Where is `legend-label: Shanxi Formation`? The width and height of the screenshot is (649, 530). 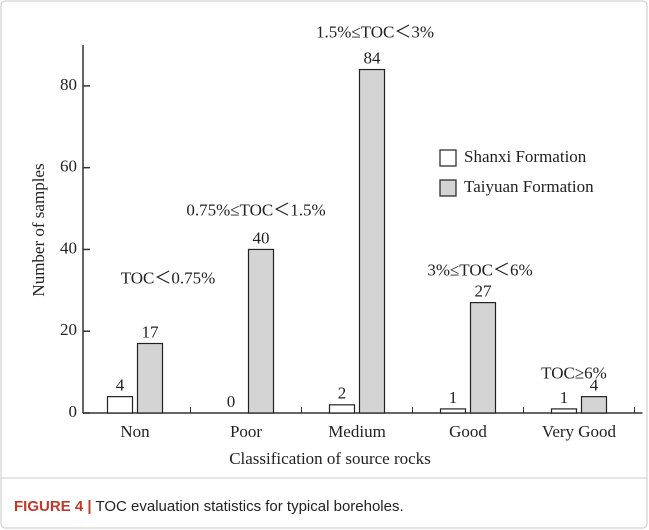
legend-label: Shanxi Formation is located at coordinates (525, 156).